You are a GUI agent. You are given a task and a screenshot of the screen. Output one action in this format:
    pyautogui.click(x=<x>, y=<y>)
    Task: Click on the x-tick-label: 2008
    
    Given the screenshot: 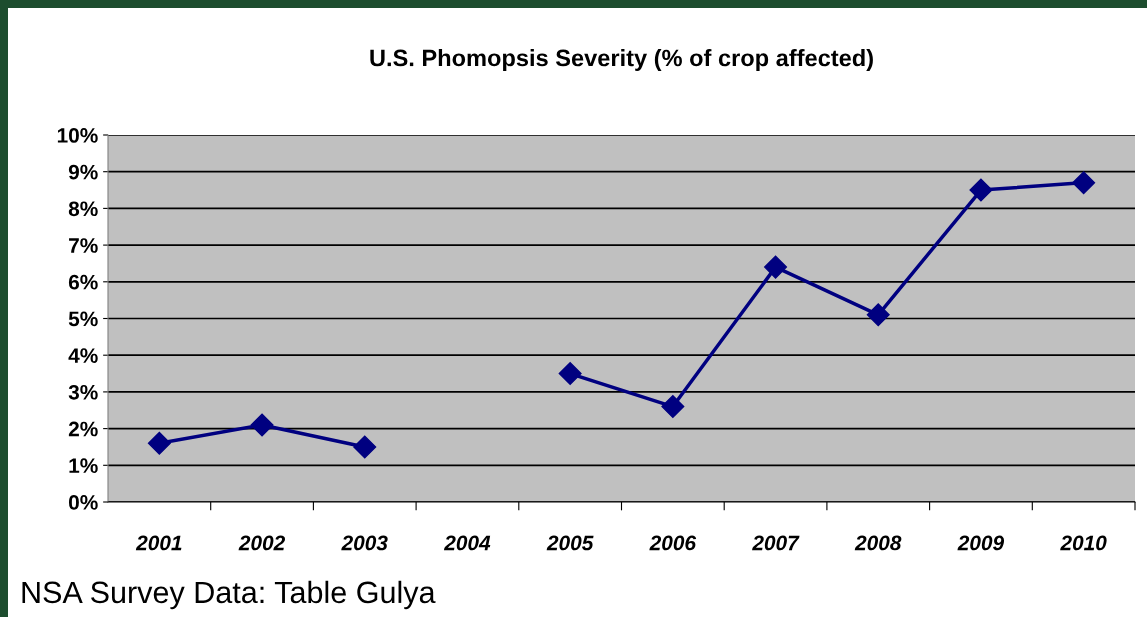 What is the action you would take?
    pyautogui.click(x=878, y=543)
    